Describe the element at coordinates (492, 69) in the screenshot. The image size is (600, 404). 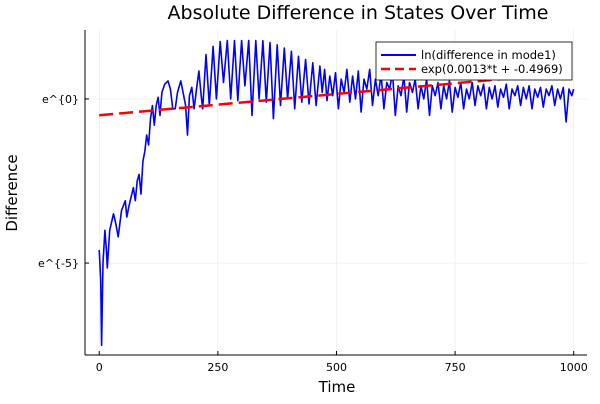
I see `legend-label-series-2: exp(0.0013*t + -0.4969)` at that location.